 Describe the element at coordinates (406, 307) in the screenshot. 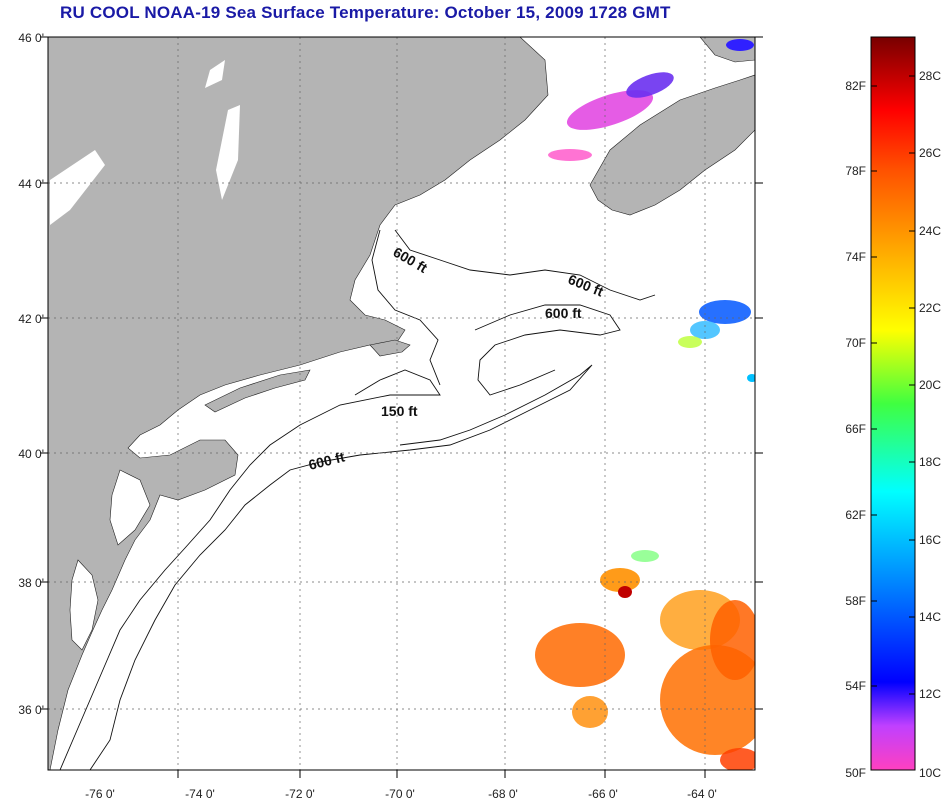

I see `contour-coastal` at that location.